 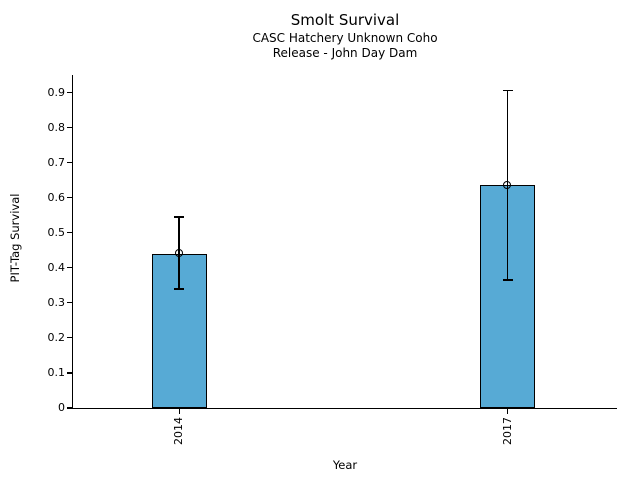 What do you see at coordinates (56, 162) in the screenshot?
I see `y-tick-label: 0.7` at bounding box center [56, 162].